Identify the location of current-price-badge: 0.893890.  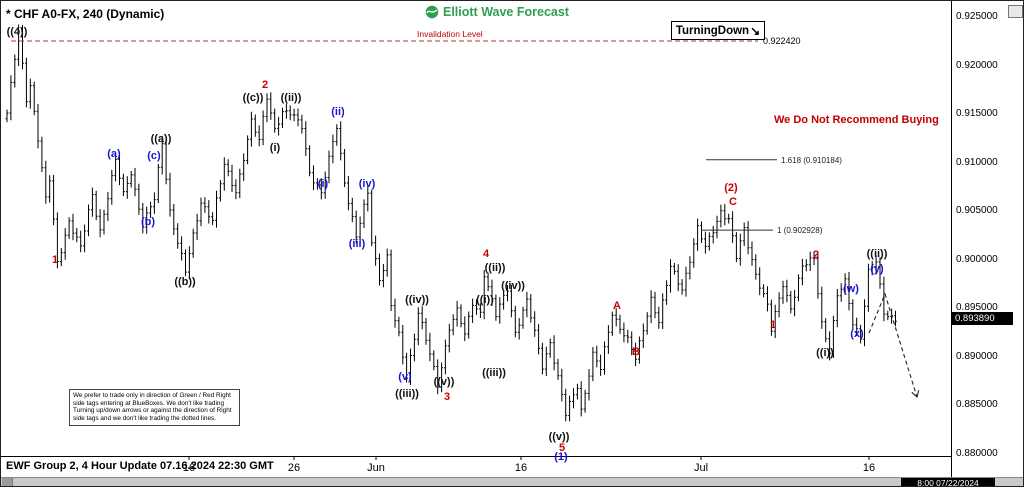
(982, 318).